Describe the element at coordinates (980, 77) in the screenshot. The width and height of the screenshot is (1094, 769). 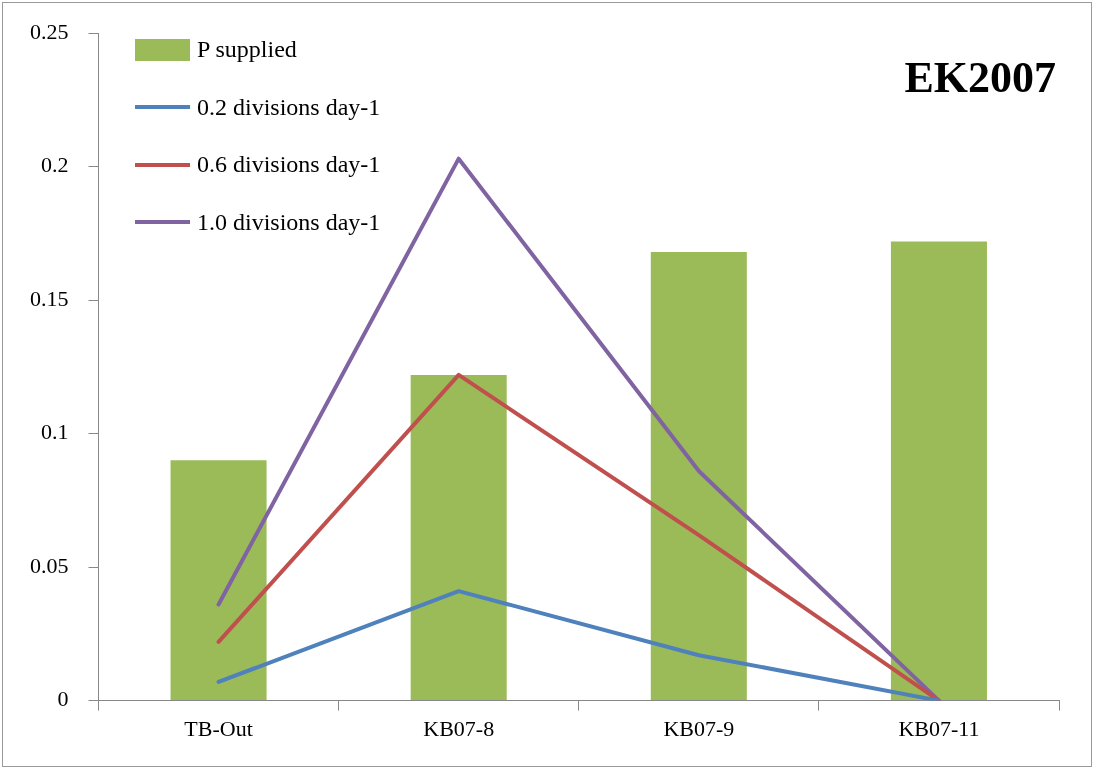
I see `annotation: EK2007` at that location.